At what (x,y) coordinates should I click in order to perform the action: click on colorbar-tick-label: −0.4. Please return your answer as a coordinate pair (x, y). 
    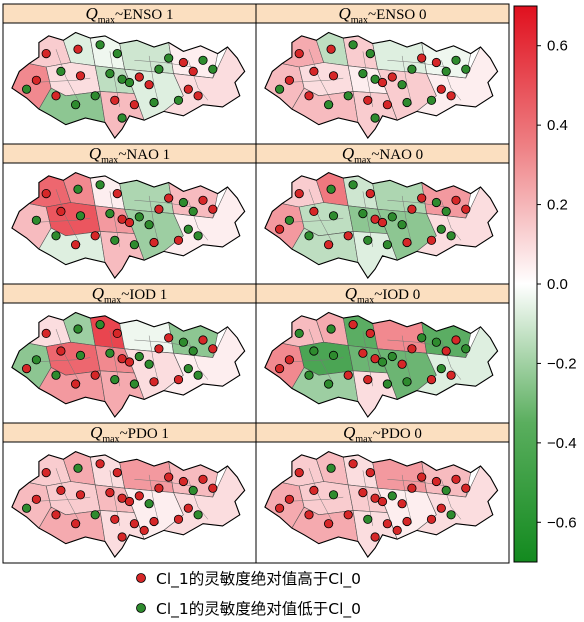
    Looking at the image, I should click on (562, 443).